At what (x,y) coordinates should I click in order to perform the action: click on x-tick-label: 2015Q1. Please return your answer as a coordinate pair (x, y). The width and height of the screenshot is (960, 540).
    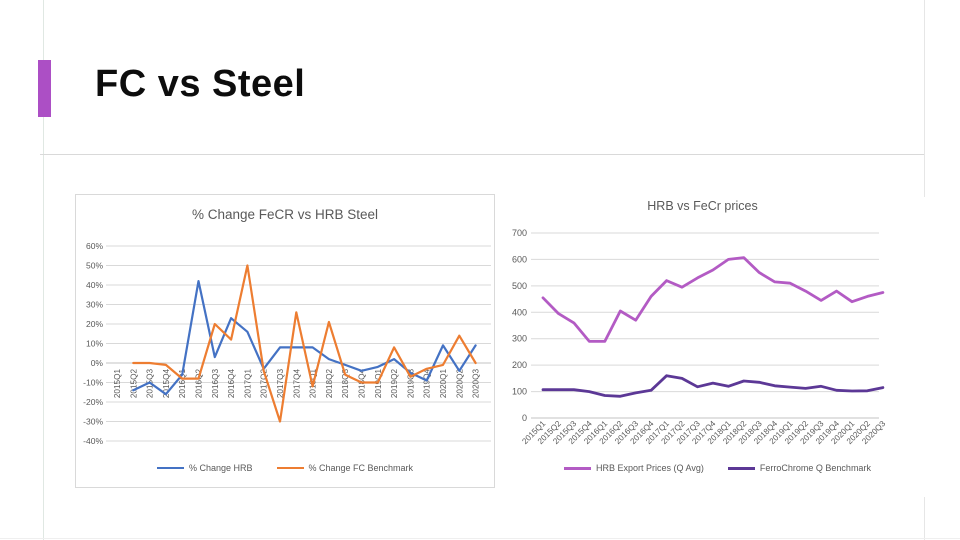
    Looking at the image, I should click on (117, 384).